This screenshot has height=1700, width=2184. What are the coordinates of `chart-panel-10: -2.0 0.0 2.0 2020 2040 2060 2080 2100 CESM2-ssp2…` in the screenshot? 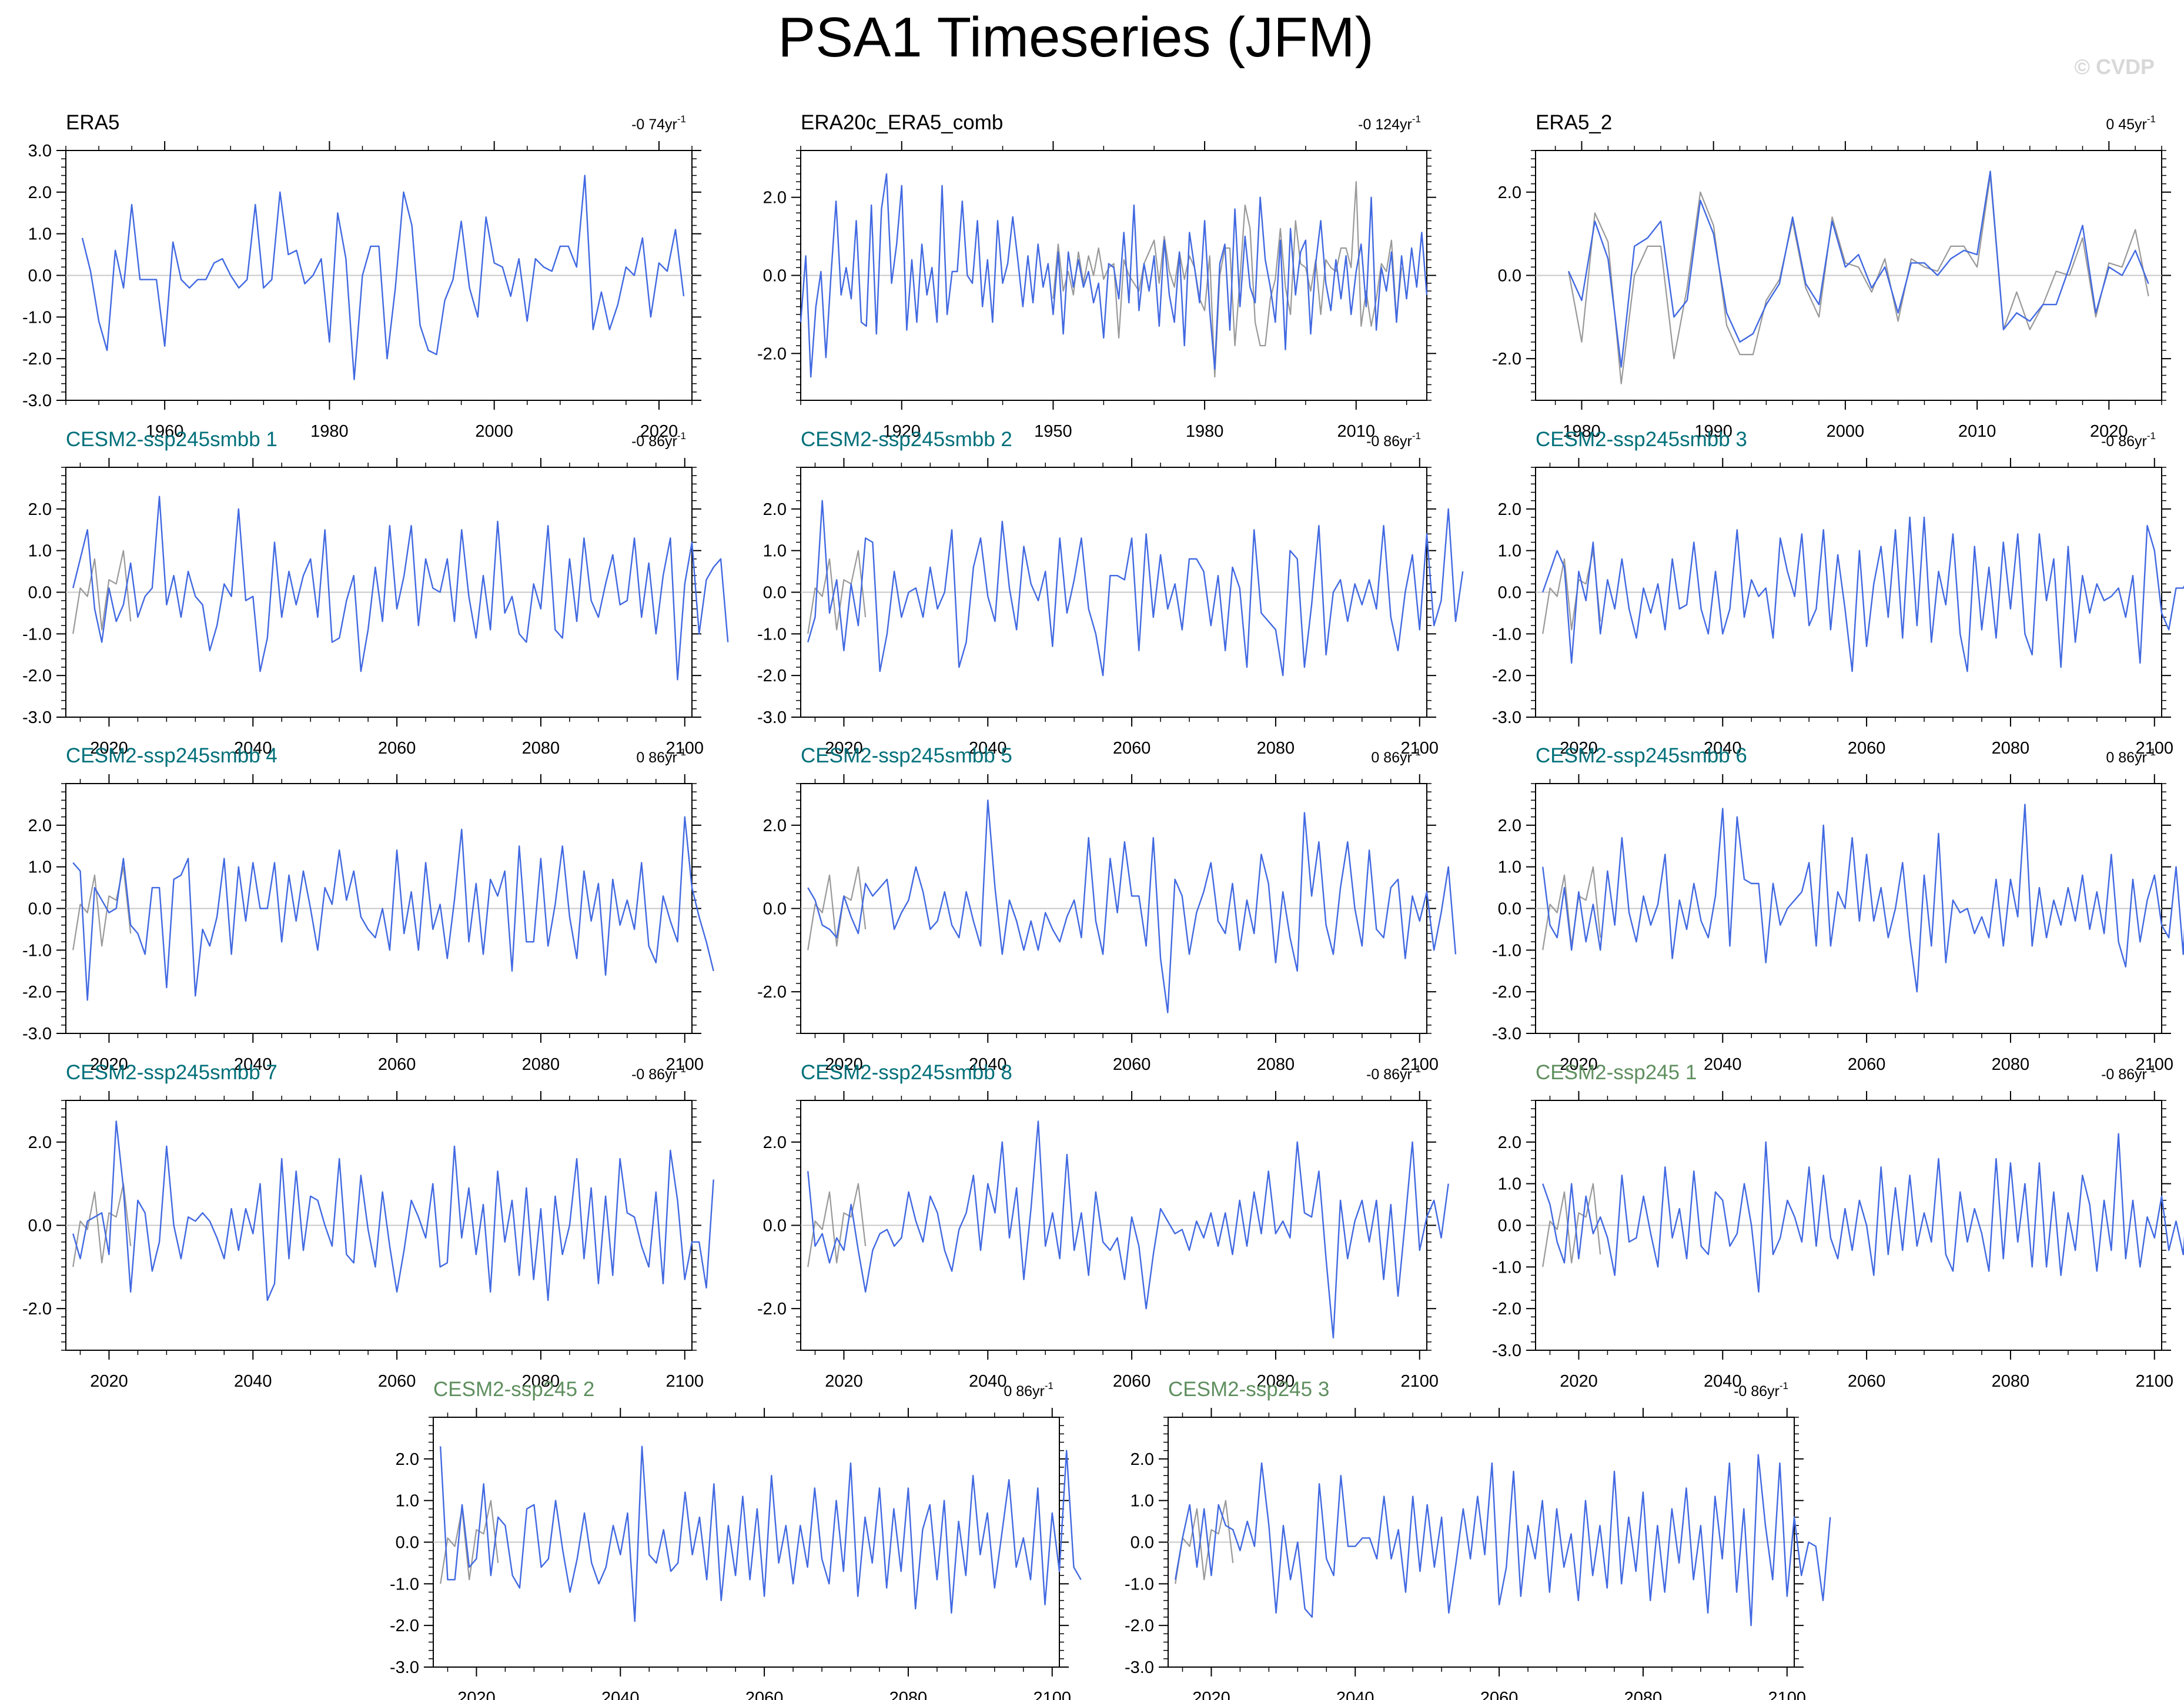 It's located at (368, 1226).